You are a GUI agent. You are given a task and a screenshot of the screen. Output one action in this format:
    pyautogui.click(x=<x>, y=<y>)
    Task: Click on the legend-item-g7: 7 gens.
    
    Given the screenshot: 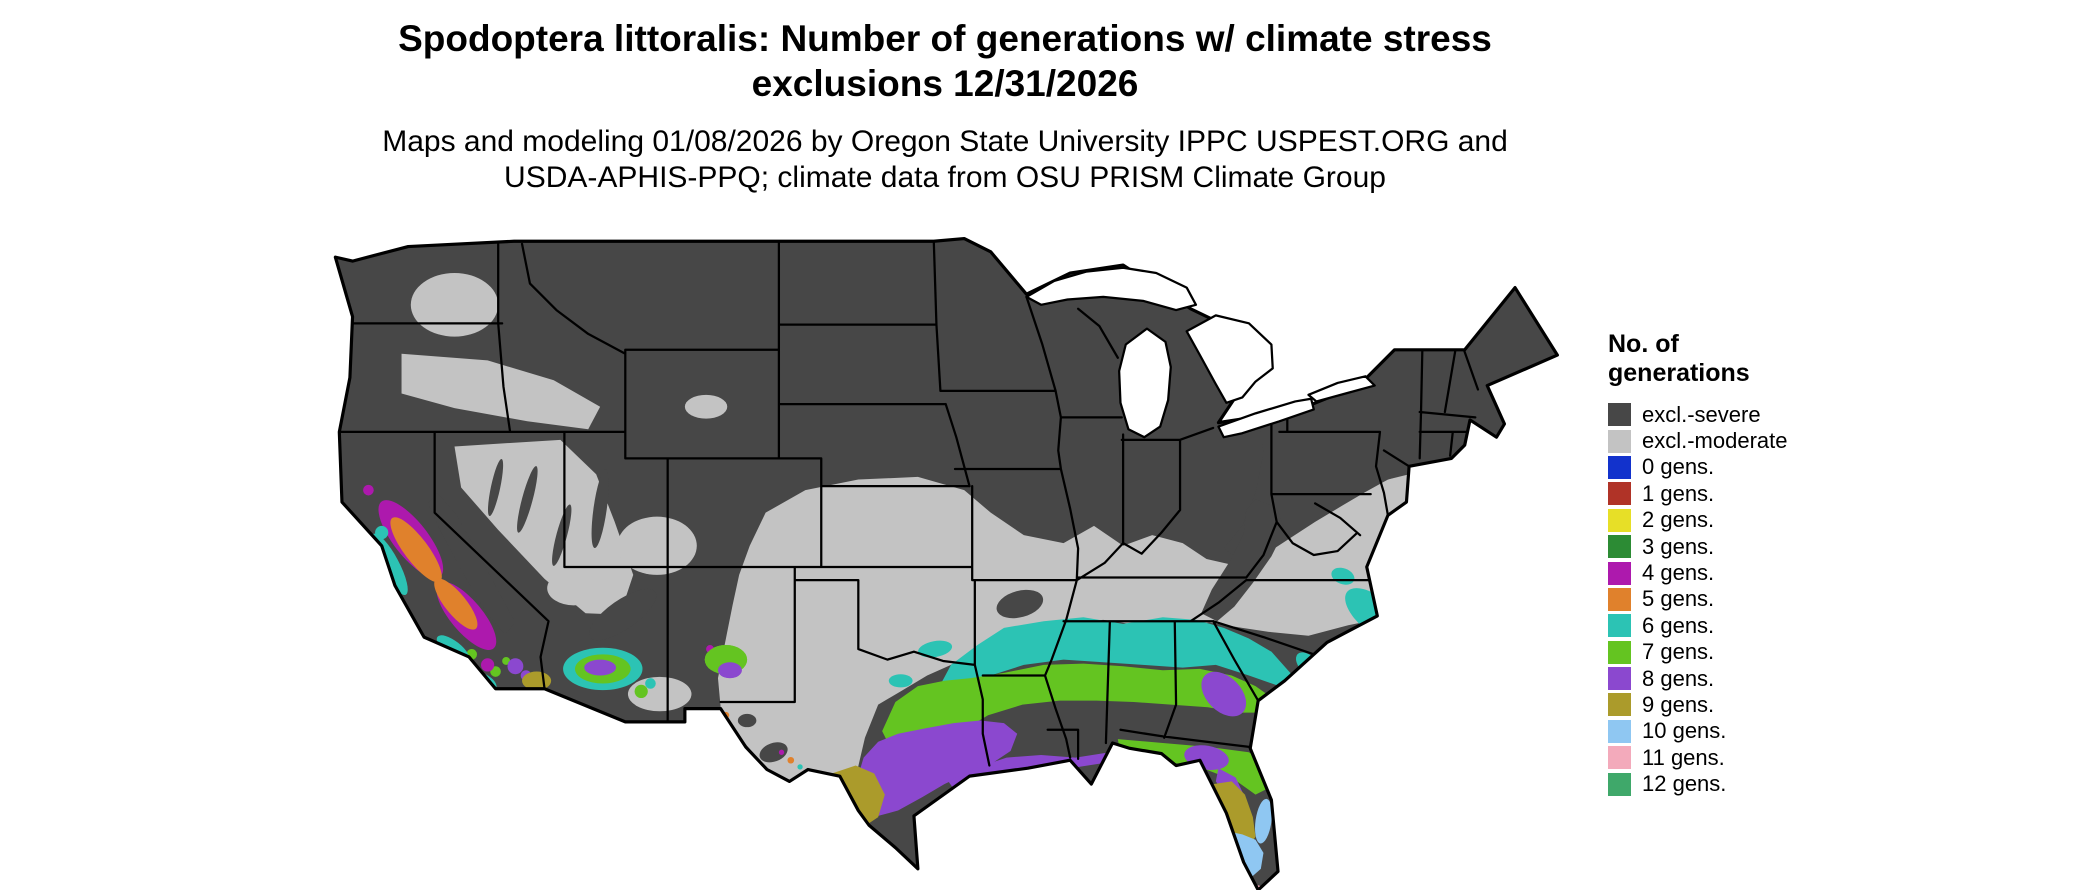 What is the action you would take?
    pyautogui.click(x=1738, y=652)
    